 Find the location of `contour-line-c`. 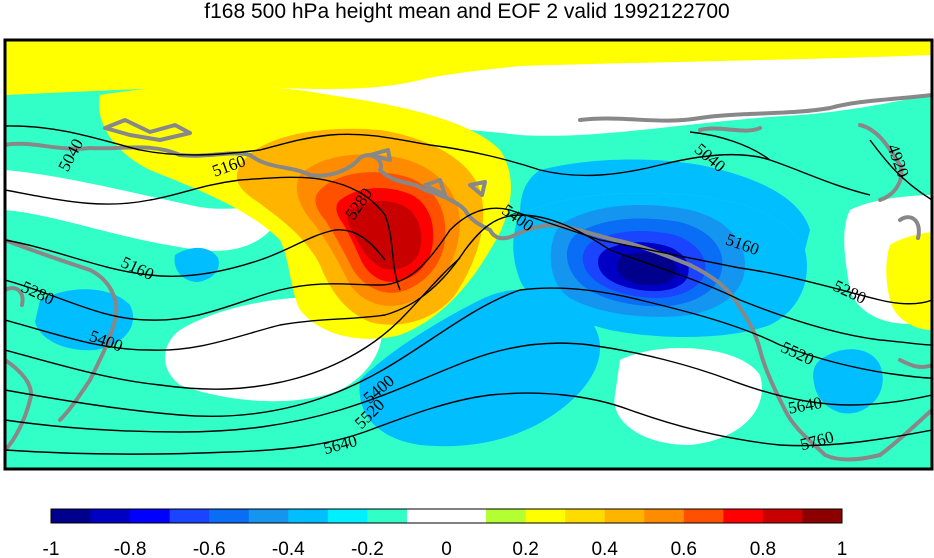

contour-line-c is located at coordinates (195, 253).